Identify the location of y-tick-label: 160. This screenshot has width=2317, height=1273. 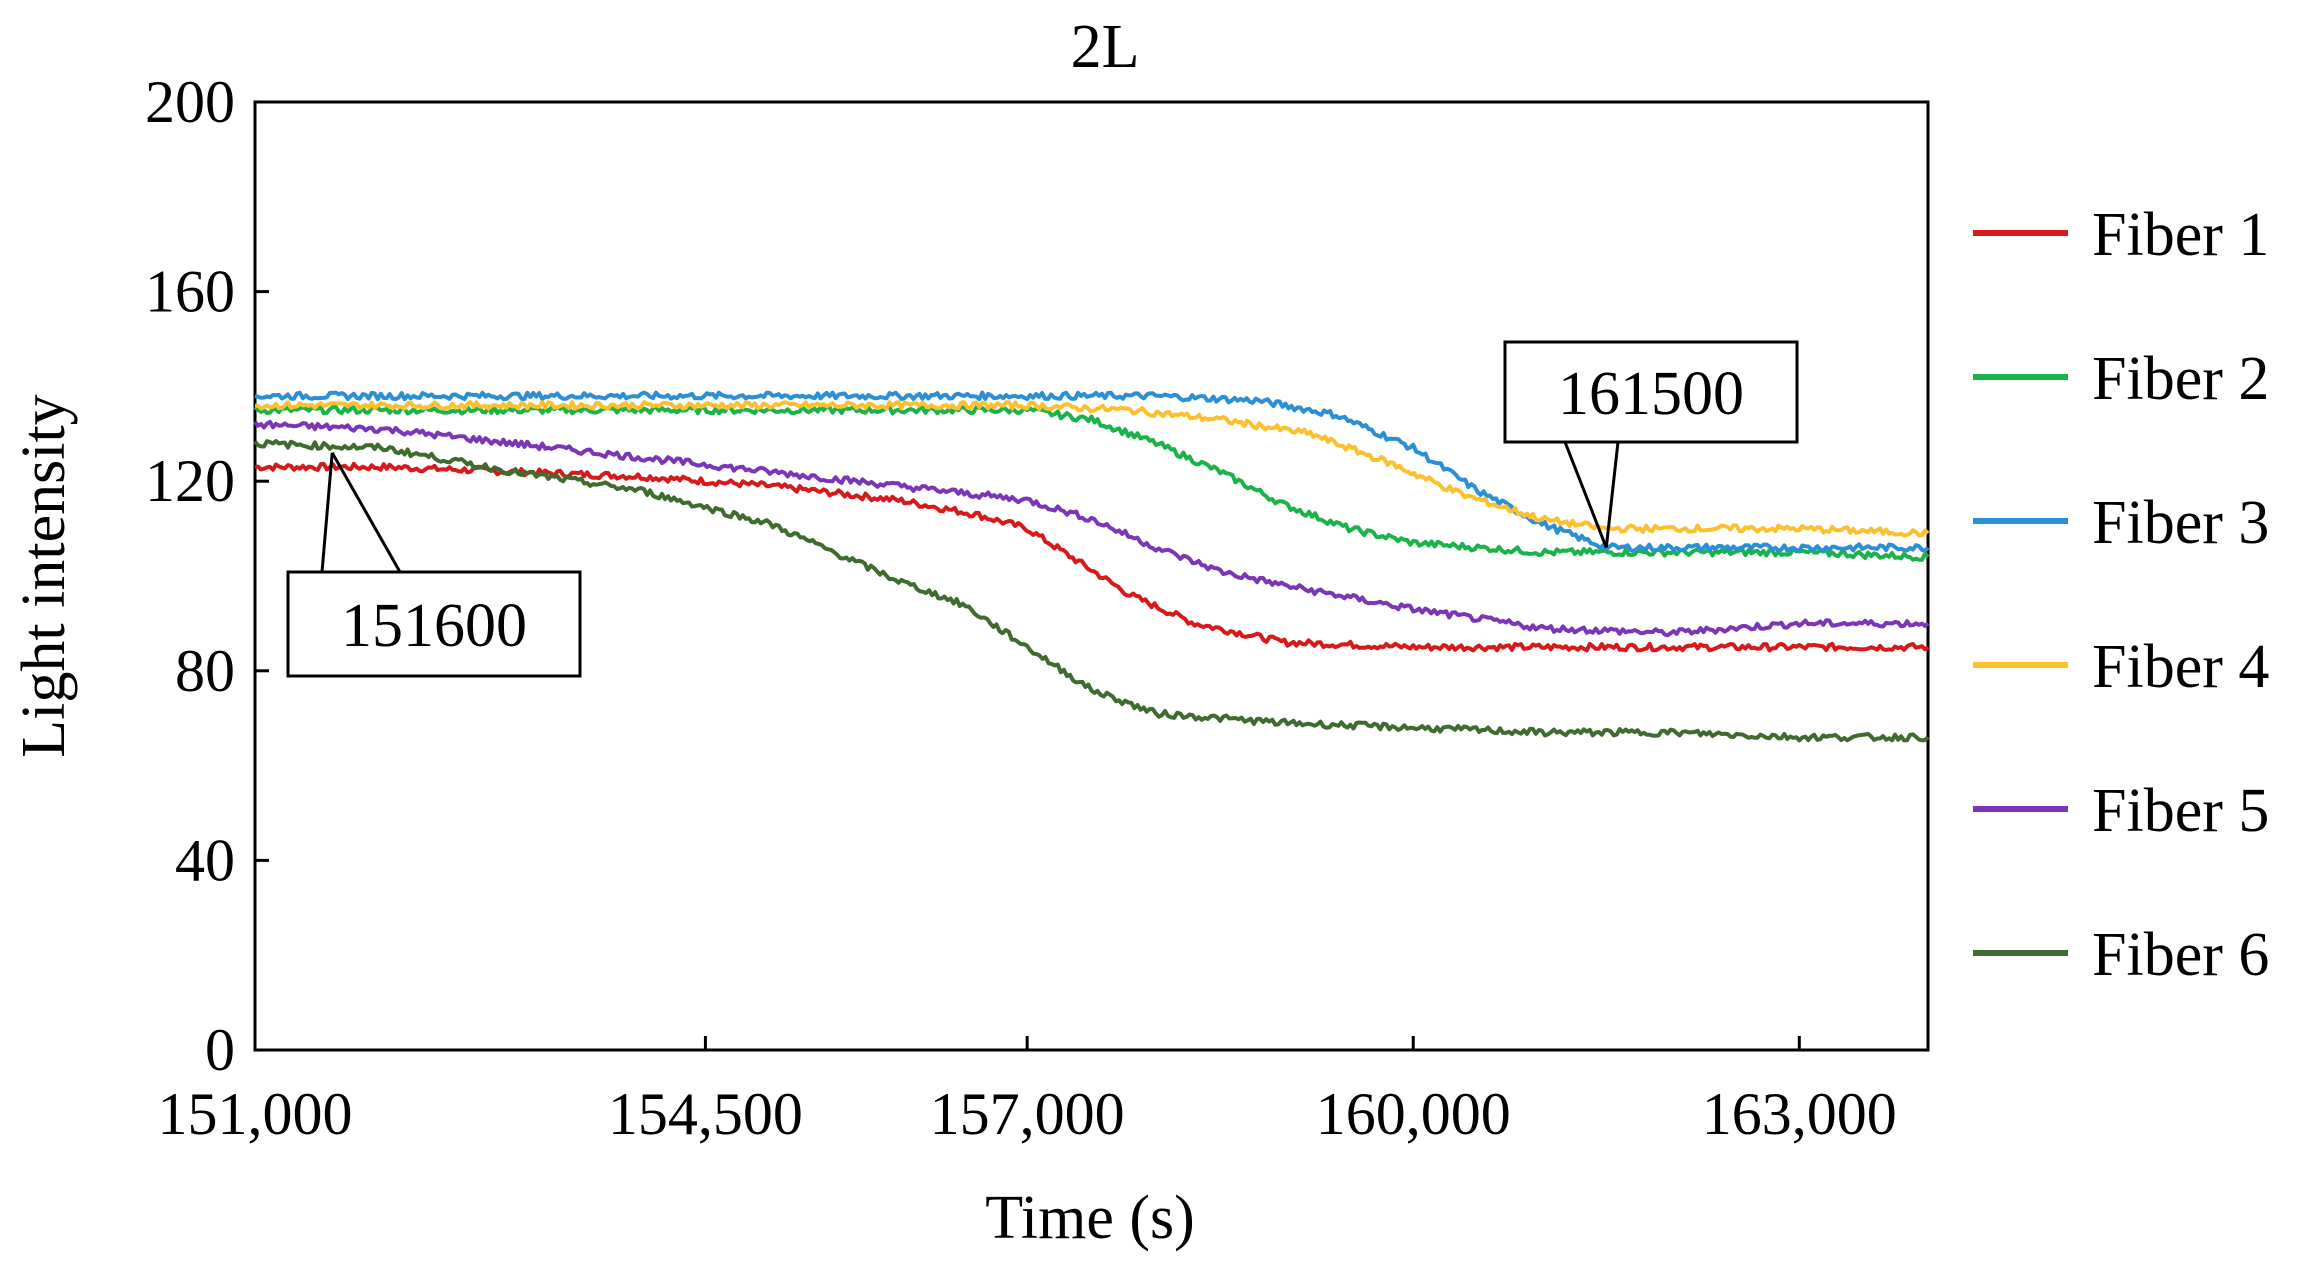
(190, 292).